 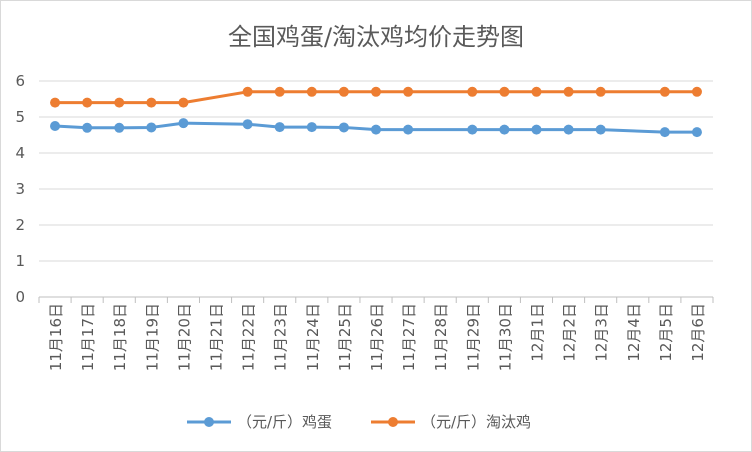 I want to click on x-tick-label: 11月23日, so click(x=281, y=337).